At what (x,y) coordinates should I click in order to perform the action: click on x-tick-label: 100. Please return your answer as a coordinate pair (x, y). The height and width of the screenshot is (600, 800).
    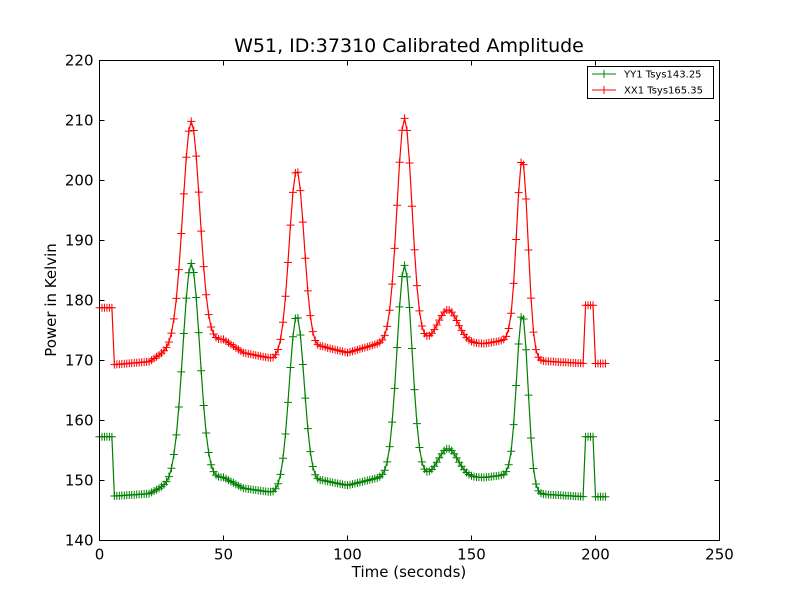
    Looking at the image, I should click on (347, 555).